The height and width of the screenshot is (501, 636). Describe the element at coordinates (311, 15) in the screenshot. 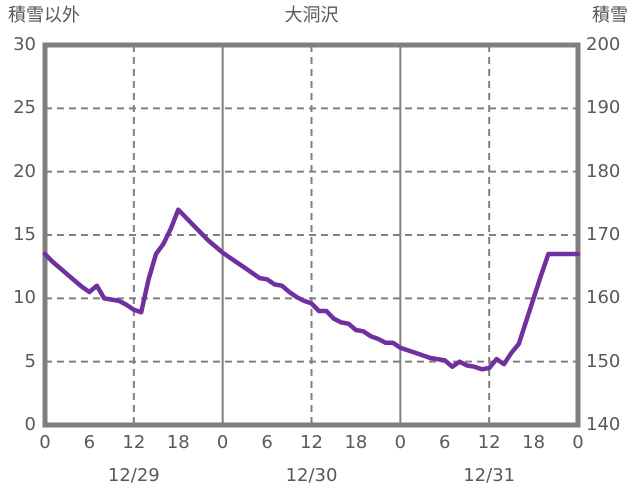

I see `chart-title: 大洞沢` at that location.